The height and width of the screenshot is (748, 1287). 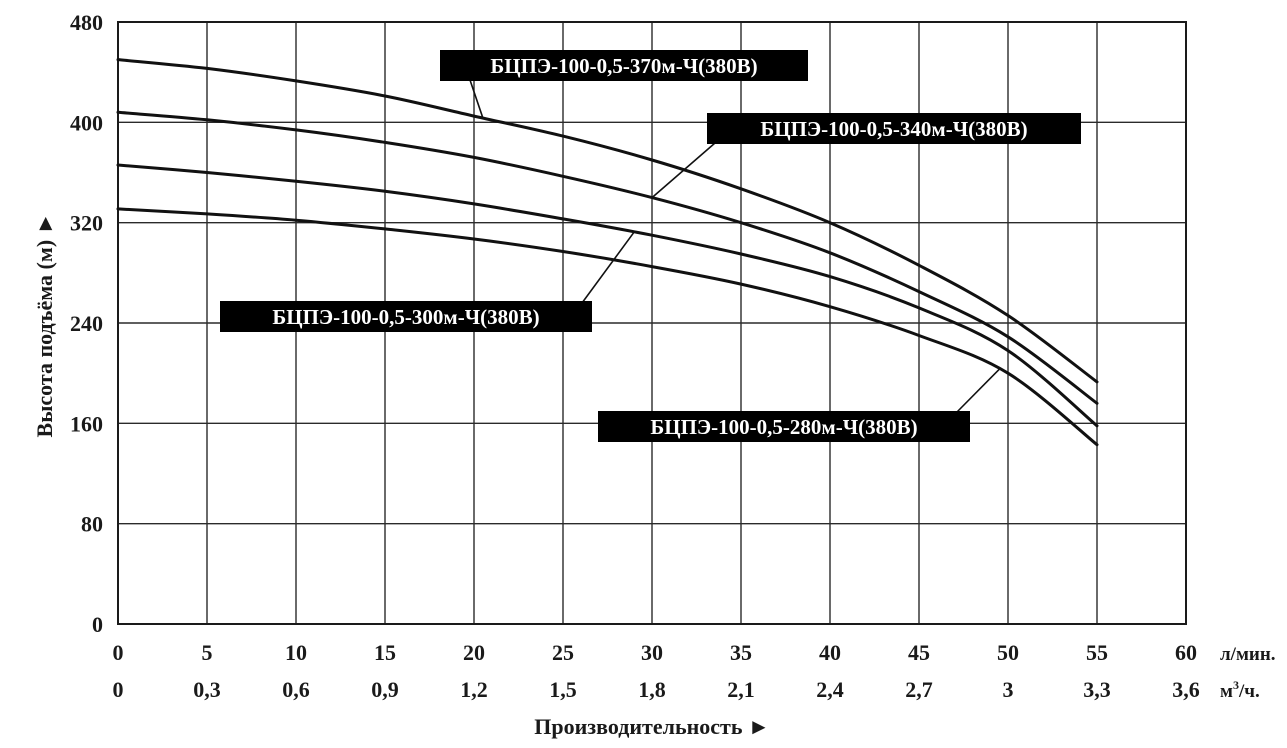 What do you see at coordinates (1226, 691) in the screenshot?
I see `x-unit-secondary-base: м` at bounding box center [1226, 691].